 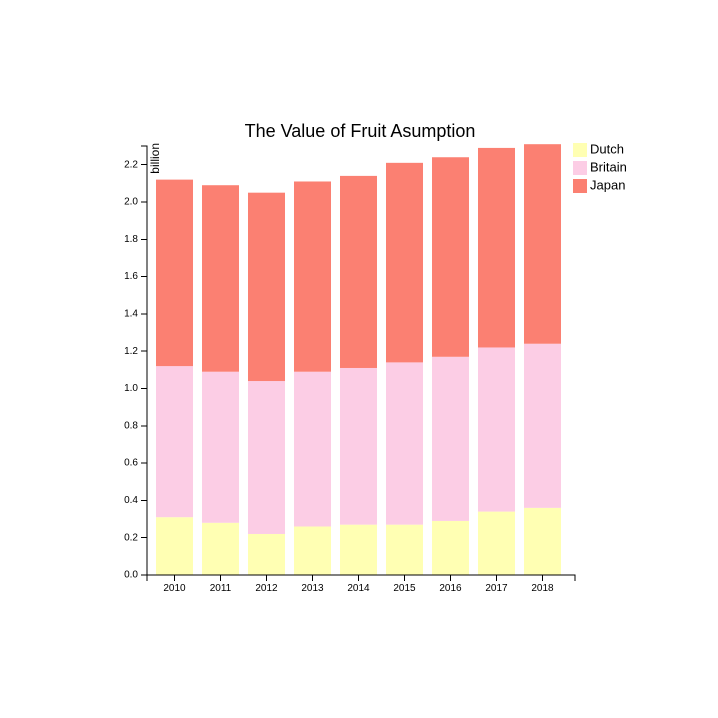 I want to click on x-tick-label: 2011, so click(x=221, y=588).